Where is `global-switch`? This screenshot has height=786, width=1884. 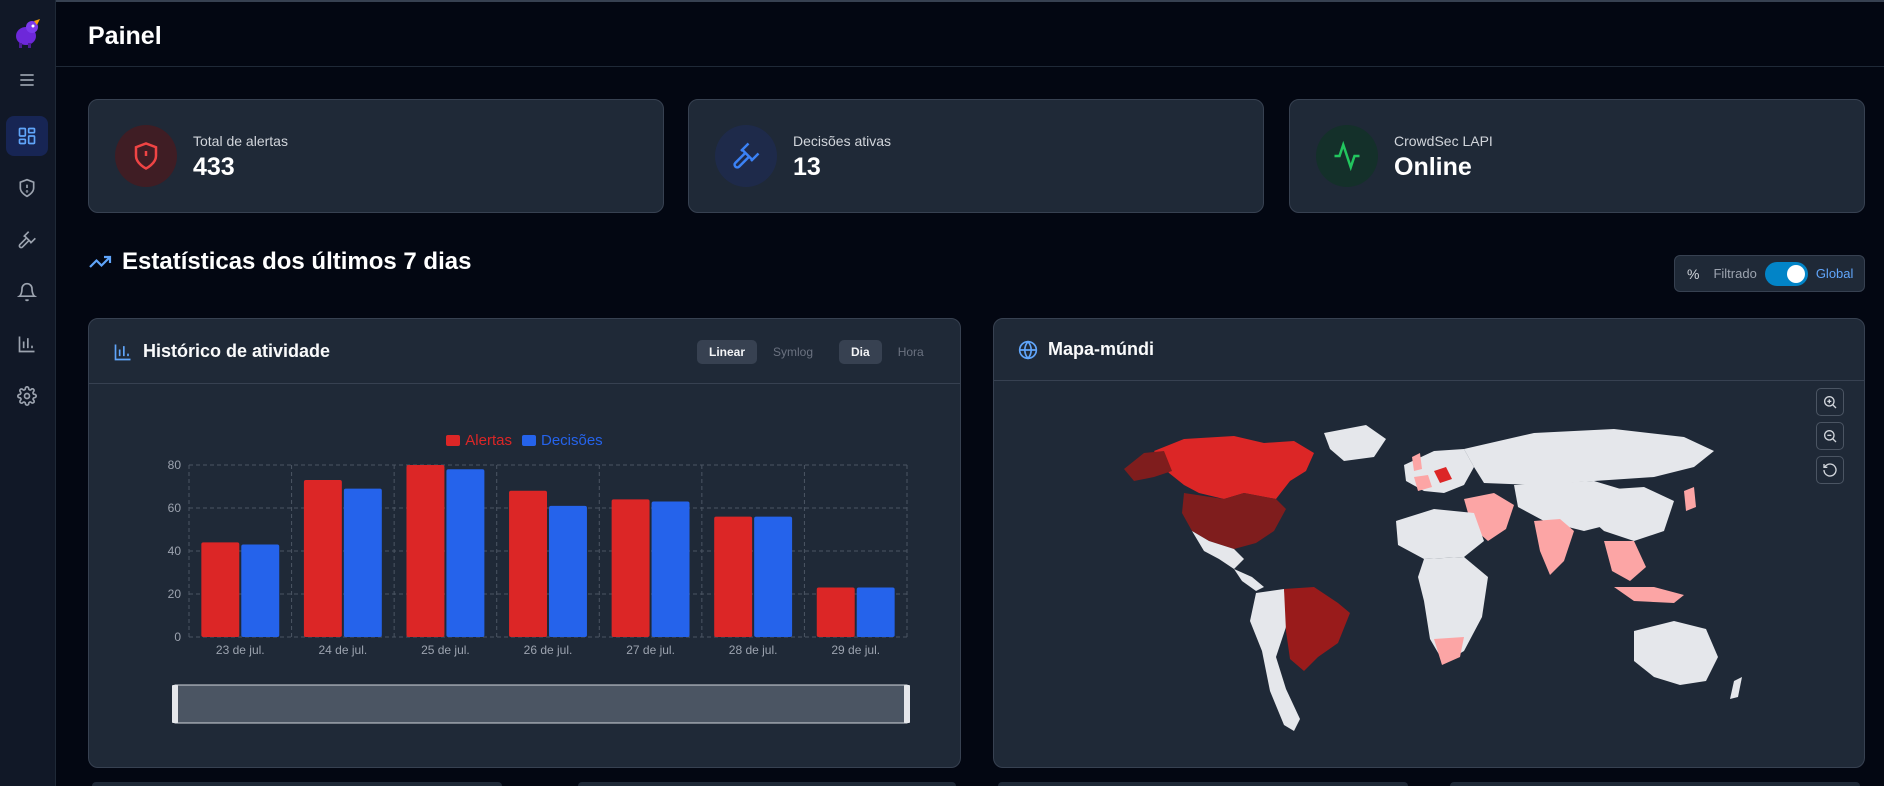
global-switch is located at coordinates (1786, 273).